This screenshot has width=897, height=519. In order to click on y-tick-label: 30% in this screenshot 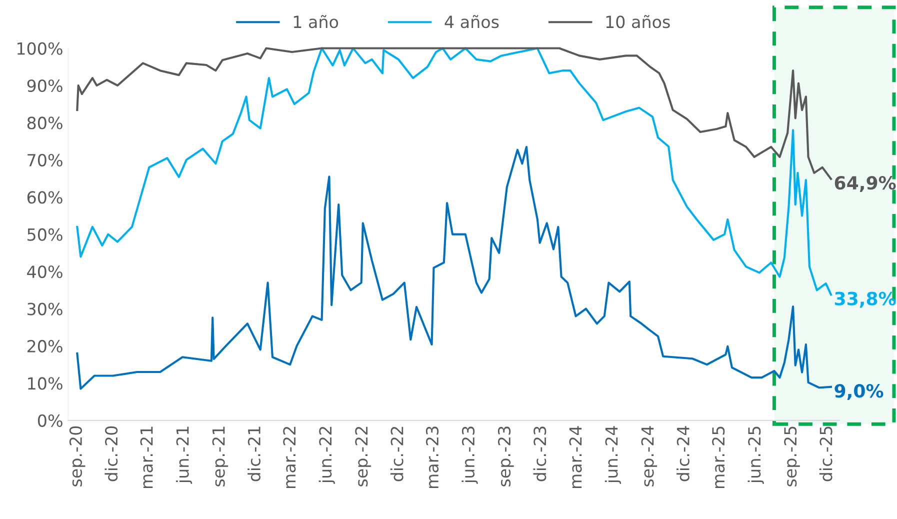, I will do `click(45, 309)`.